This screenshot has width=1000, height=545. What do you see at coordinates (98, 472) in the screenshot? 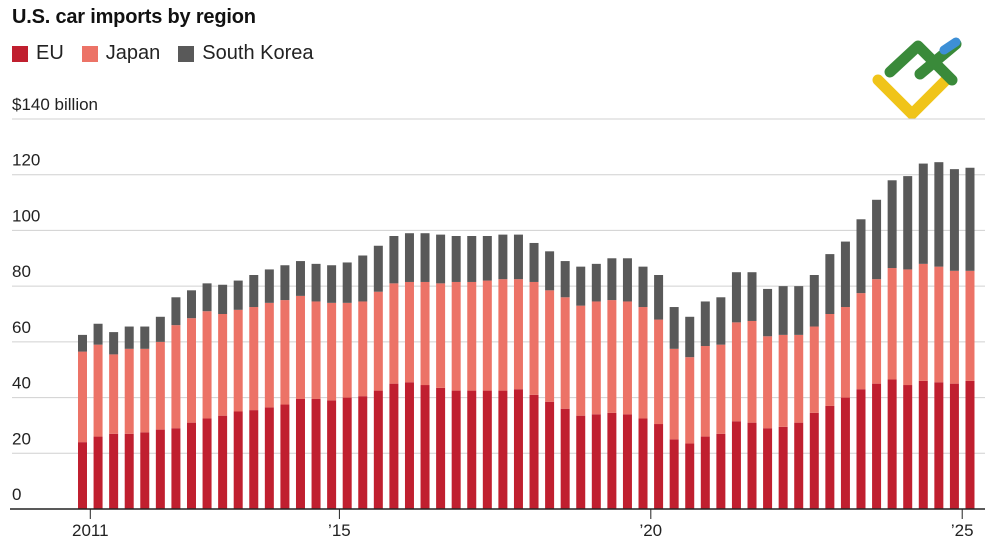
I see `bar-eu: 2011 Q1 EU` at bounding box center [98, 472].